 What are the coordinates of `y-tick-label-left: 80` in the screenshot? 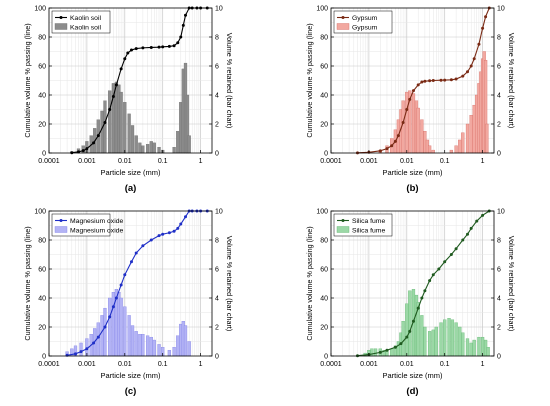 It's located at (42, 241).